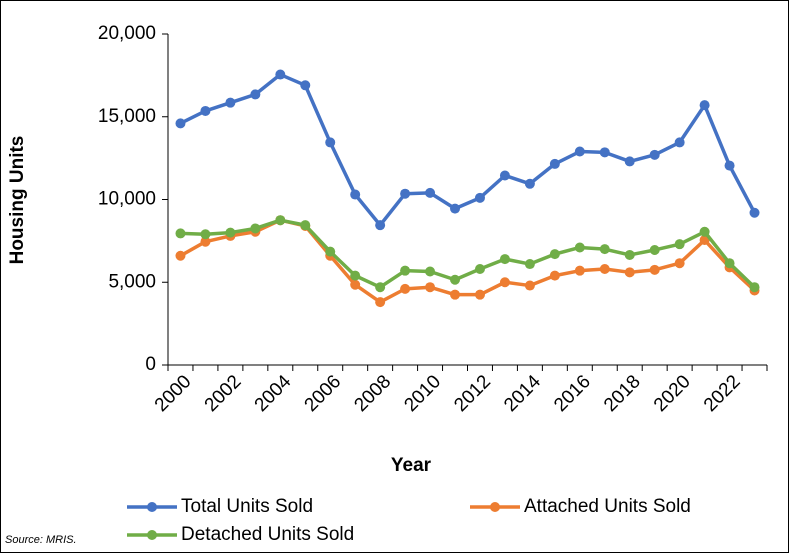 The image size is (789, 553). What do you see at coordinates (41, 540) in the screenshot?
I see `source-note: Source: MRIS.` at bounding box center [41, 540].